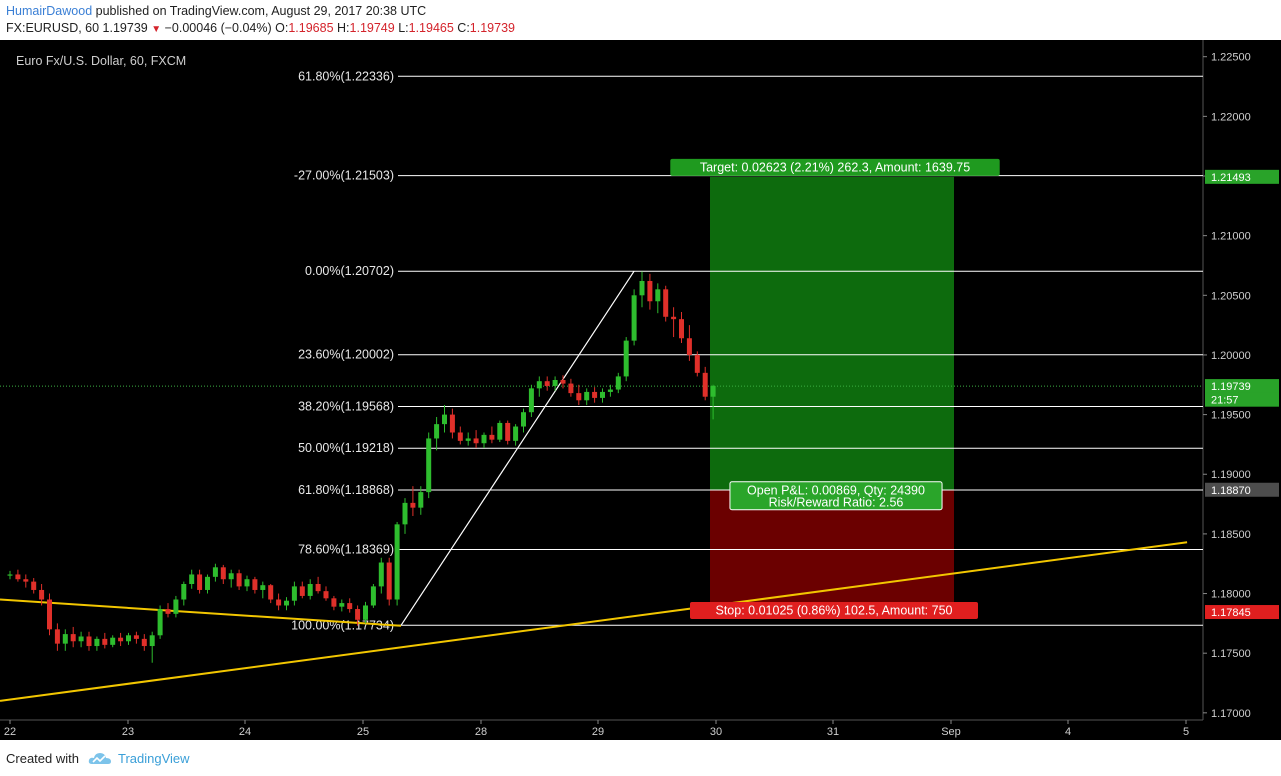  I want to click on fib-label: 38.20%(1.19568), so click(346, 406).